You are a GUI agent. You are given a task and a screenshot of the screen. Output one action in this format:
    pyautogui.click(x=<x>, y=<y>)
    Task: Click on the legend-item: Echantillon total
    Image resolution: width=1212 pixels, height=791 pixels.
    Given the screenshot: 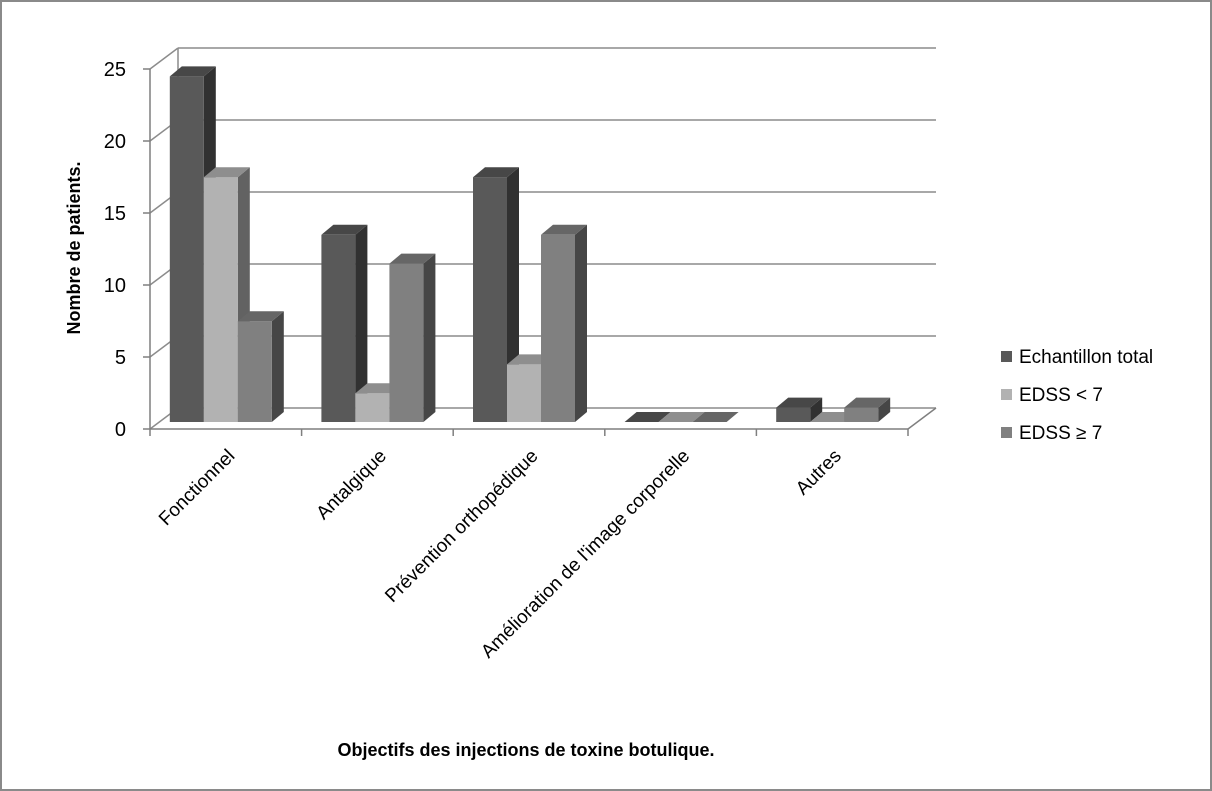 What is the action you would take?
    pyautogui.click(x=1077, y=357)
    